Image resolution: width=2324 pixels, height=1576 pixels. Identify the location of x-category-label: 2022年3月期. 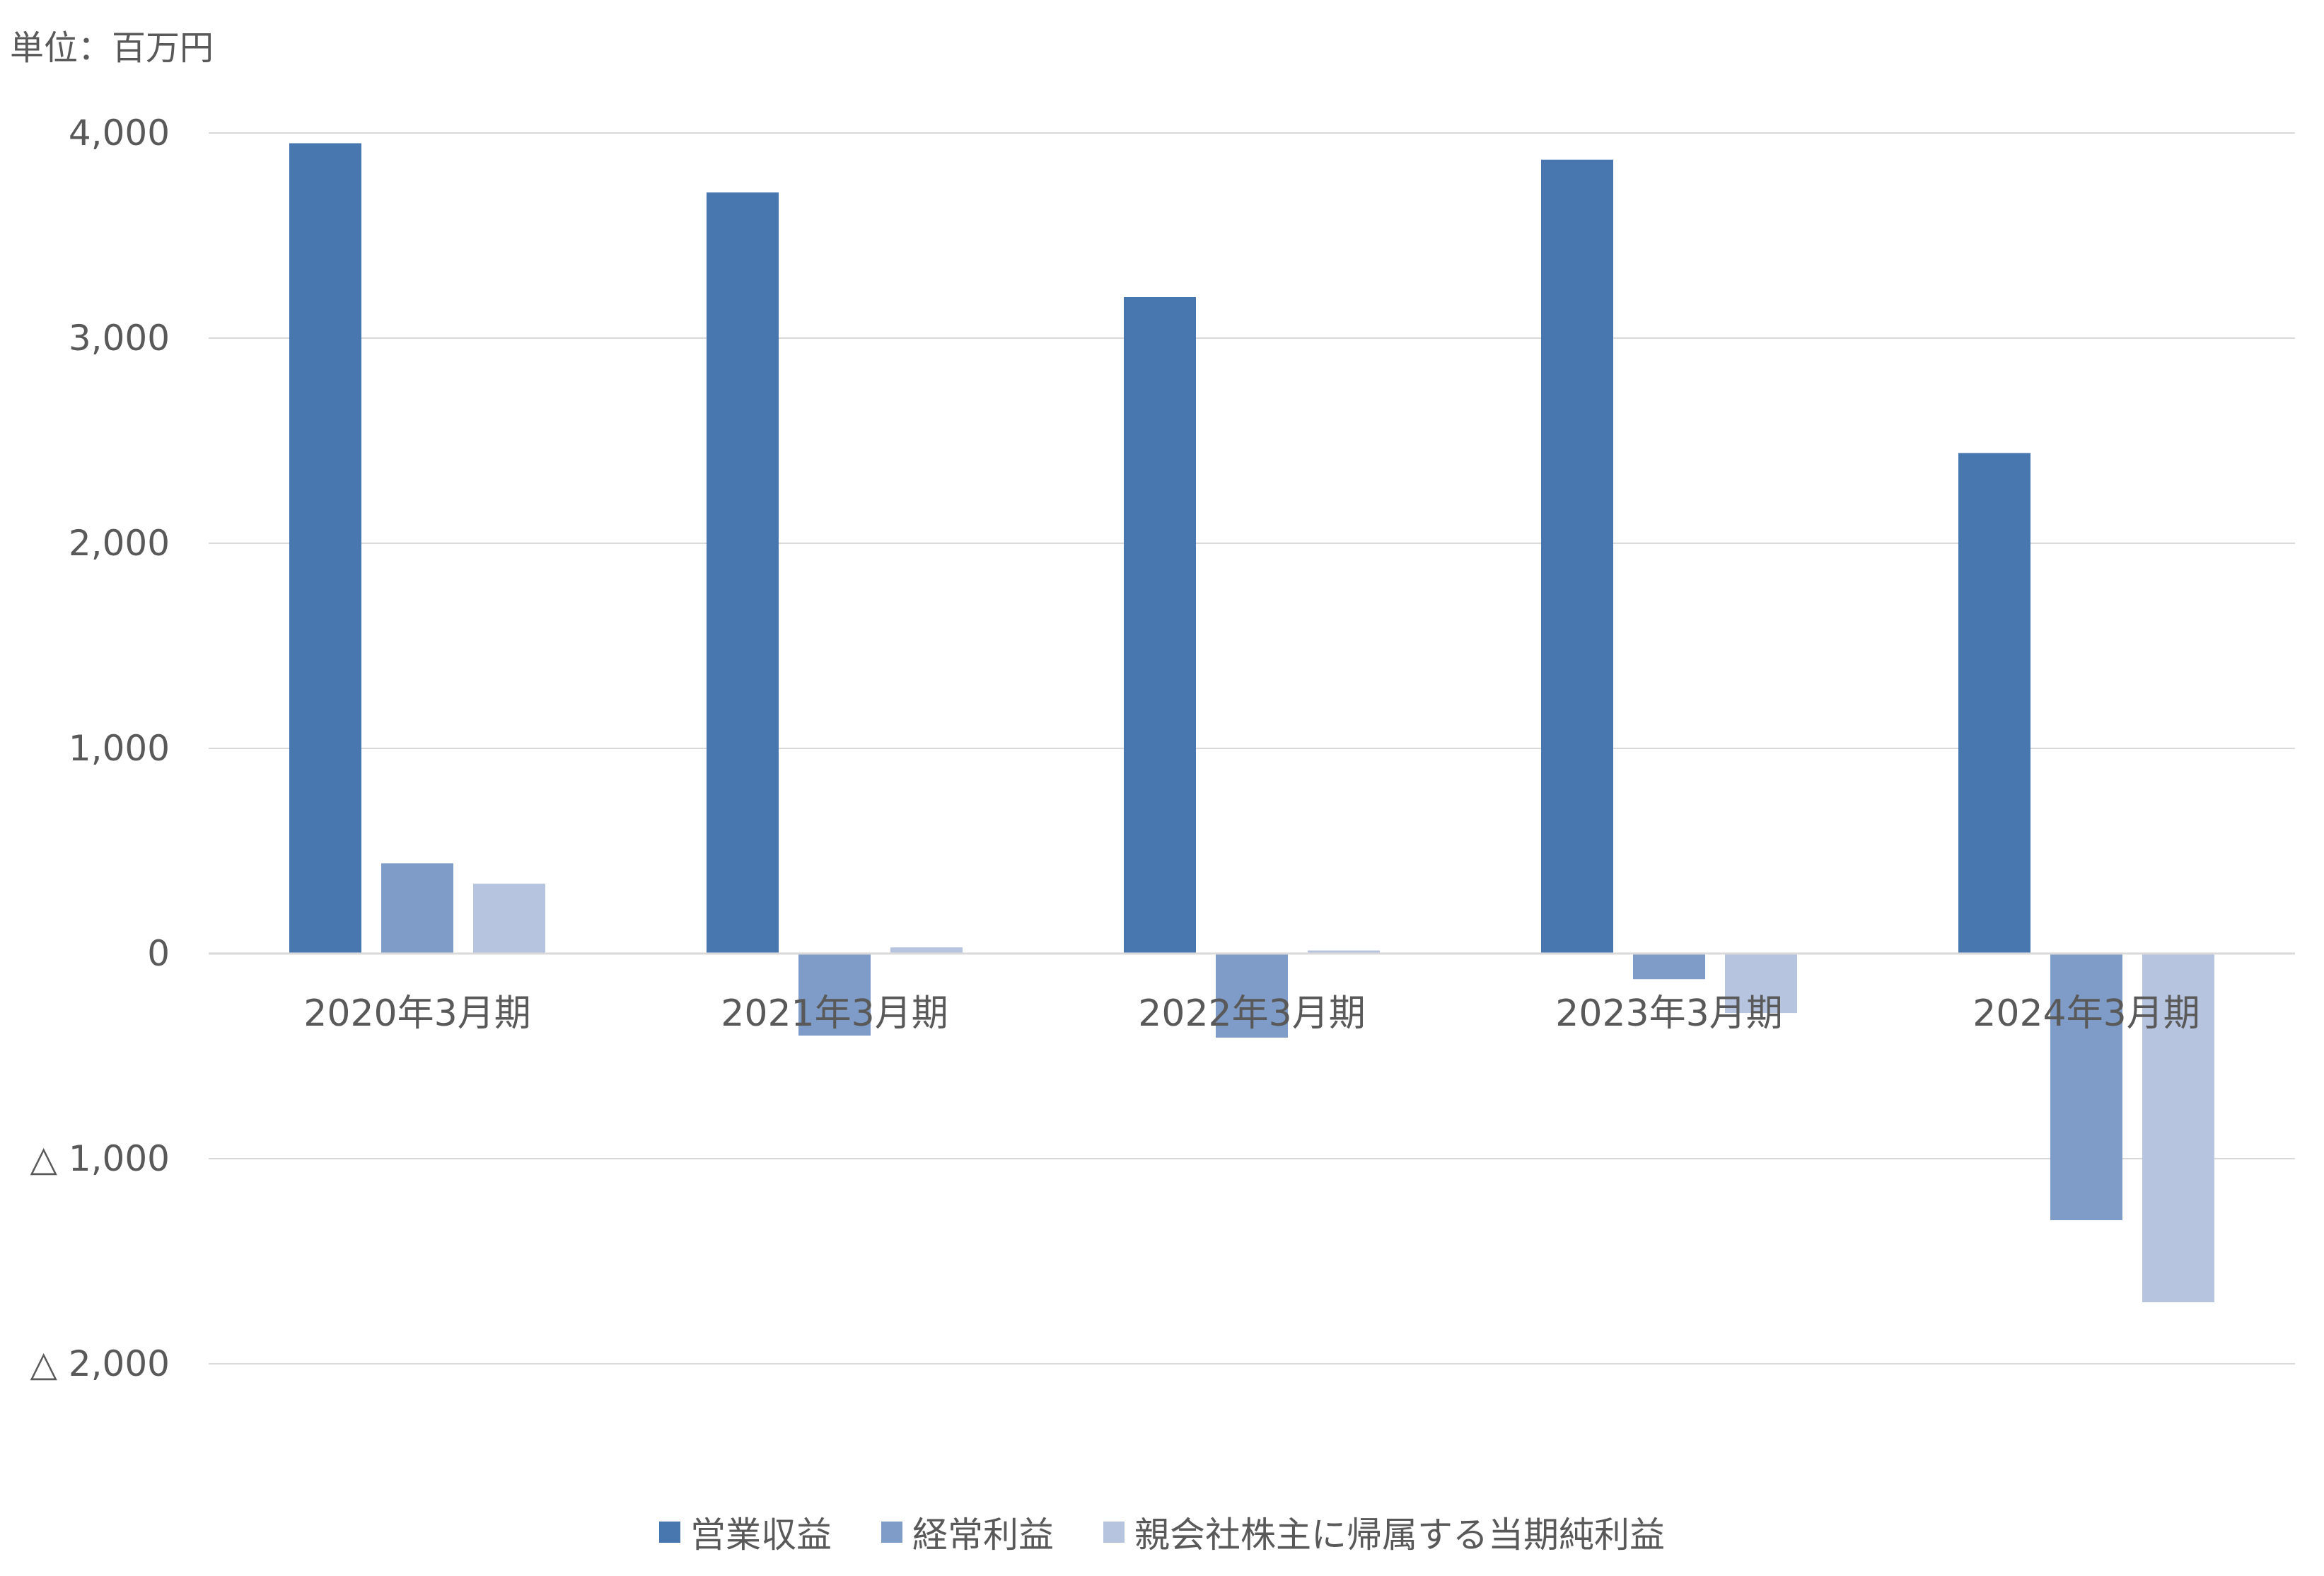
(1251, 1014).